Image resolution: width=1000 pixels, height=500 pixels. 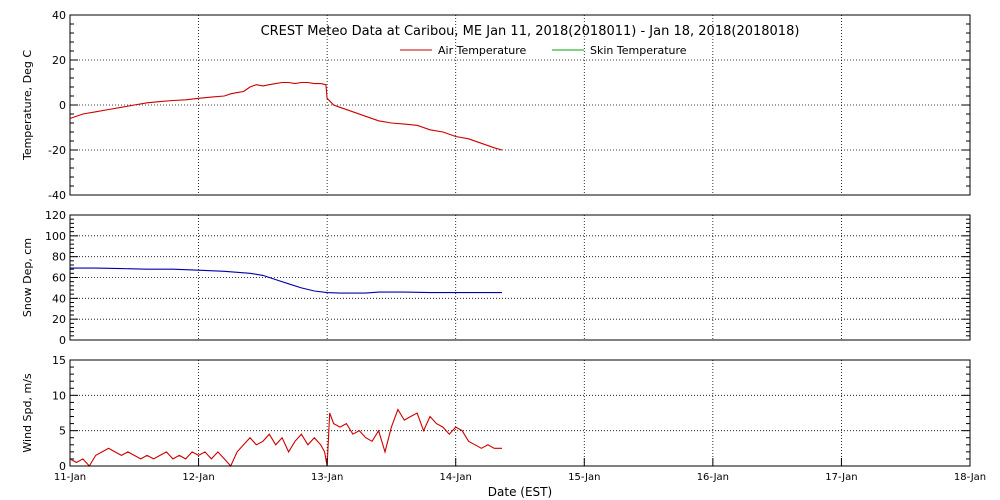 What do you see at coordinates (482, 50) in the screenshot?
I see `legend-air-label: Air Temperature` at bounding box center [482, 50].